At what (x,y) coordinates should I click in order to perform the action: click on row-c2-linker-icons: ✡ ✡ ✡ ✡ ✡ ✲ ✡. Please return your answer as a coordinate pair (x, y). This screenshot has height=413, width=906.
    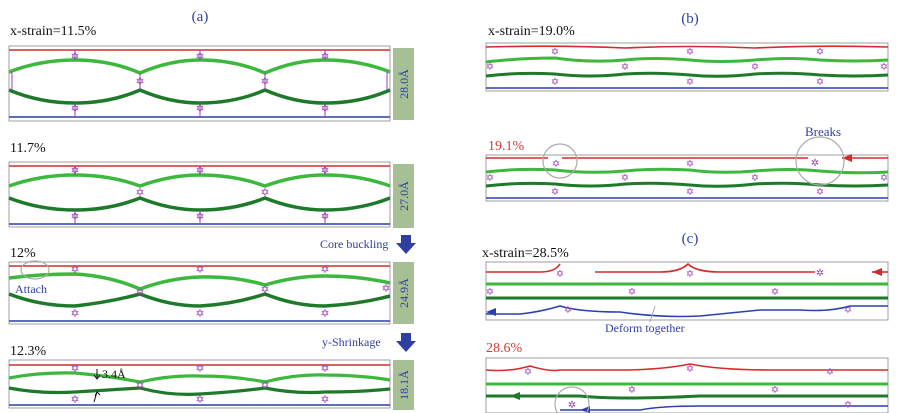
    Looking at the image, I should click on (688, 387).